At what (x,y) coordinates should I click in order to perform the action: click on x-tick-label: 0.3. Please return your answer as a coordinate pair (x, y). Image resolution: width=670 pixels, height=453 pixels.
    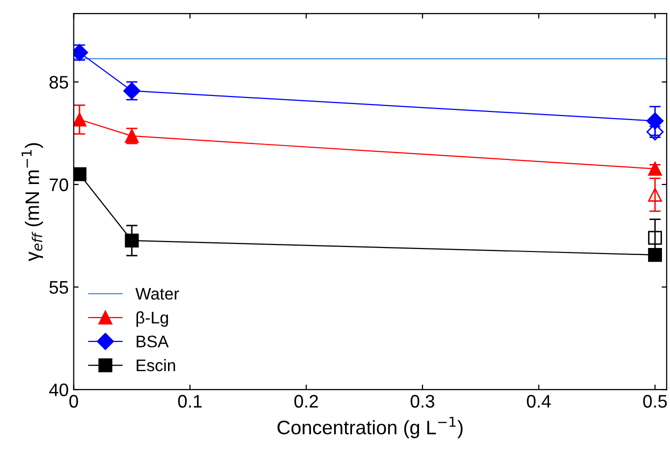
    Looking at the image, I should click on (422, 401).